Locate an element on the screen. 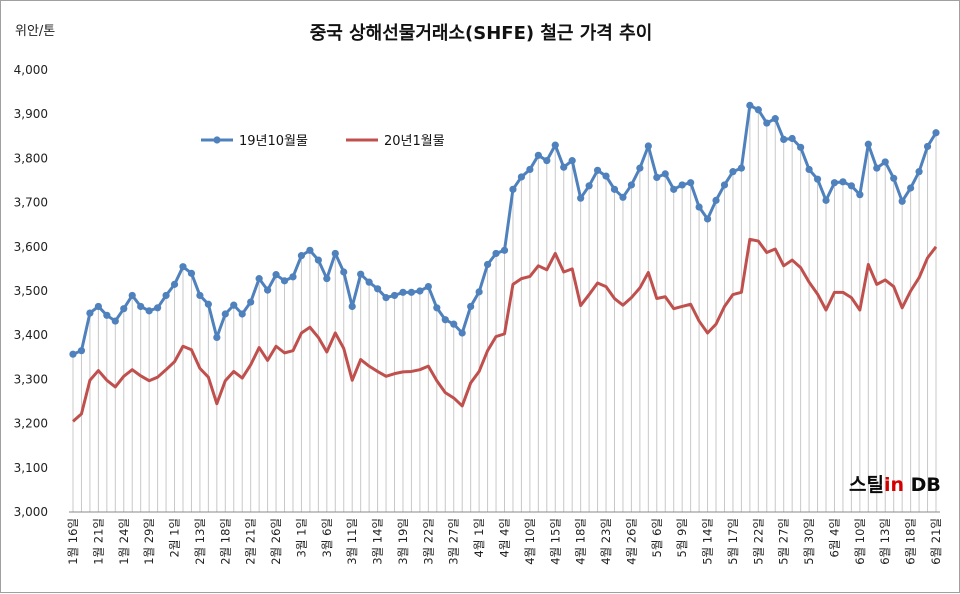 This screenshot has width=960, height=594. legend-label-20-jan: 20년1월물 is located at coordinates (414, 141).